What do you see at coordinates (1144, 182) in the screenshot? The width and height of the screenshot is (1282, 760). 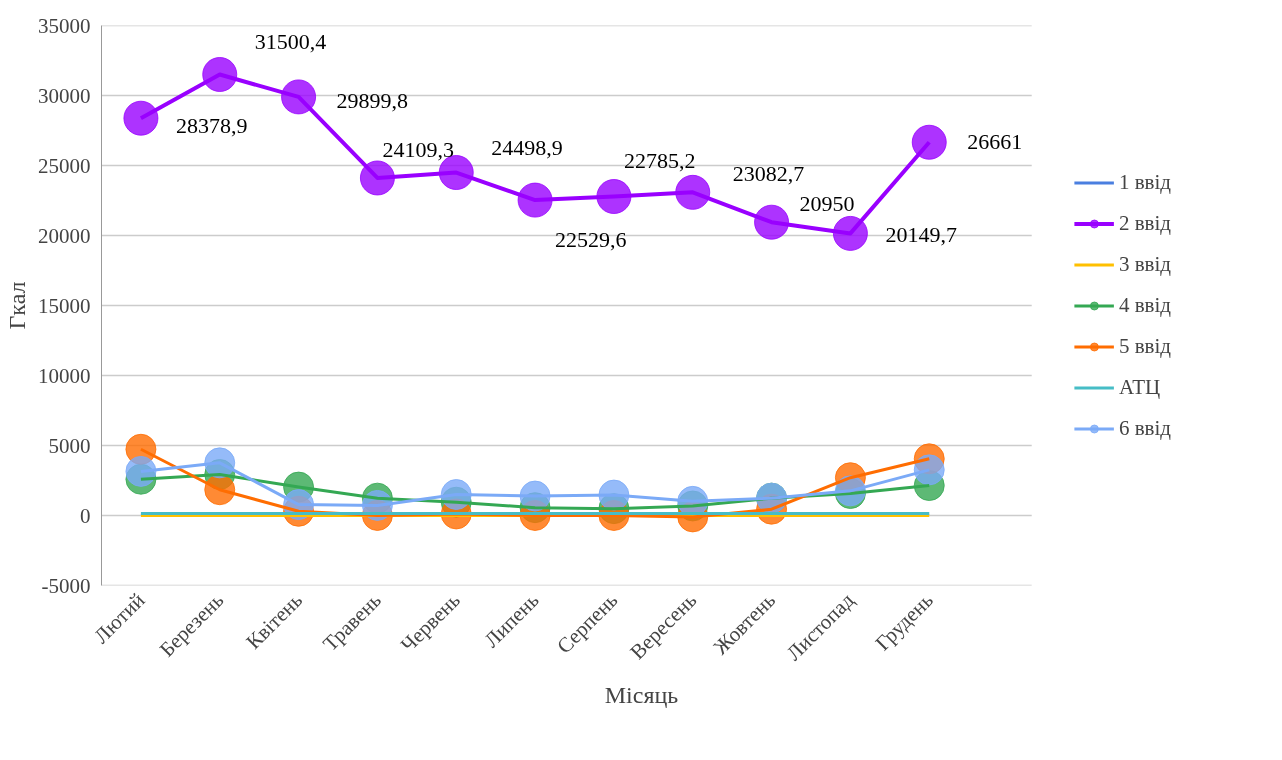 I see `legend-label: 1 ввід` at bounding box center [1144, 182].